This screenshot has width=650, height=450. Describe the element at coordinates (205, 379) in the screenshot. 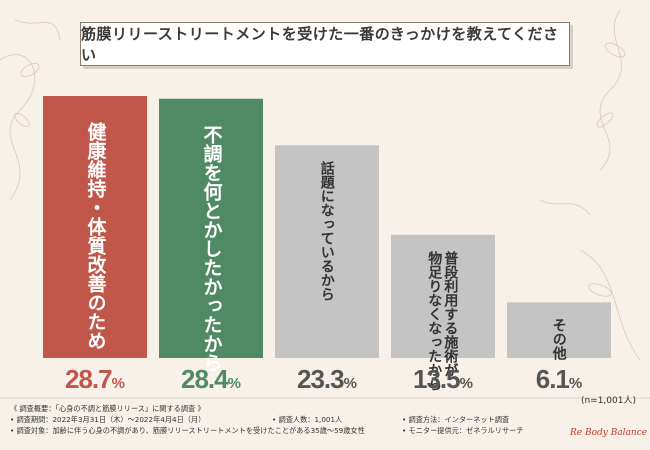

I see `value-number: 28.4` at that location.